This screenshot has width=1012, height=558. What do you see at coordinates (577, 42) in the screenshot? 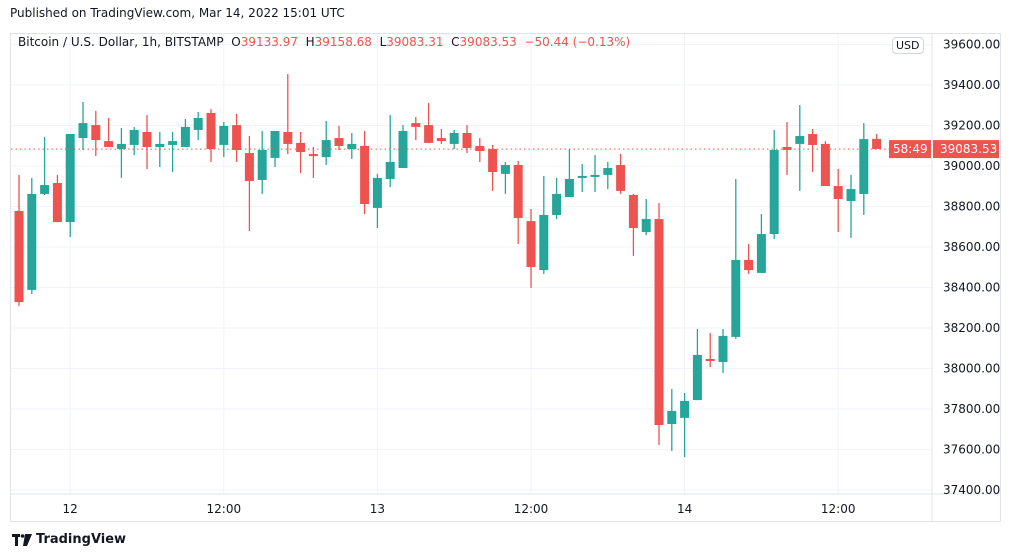
I see `change-value: −50.44 (−0.13%)` at bounding box center [577, 42].